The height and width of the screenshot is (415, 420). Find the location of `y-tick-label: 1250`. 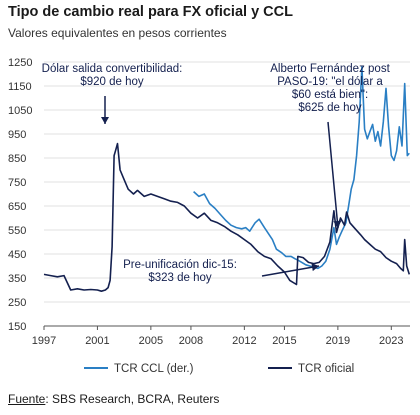

y-tick-label: 1250 is located at coordinates (20, 63).